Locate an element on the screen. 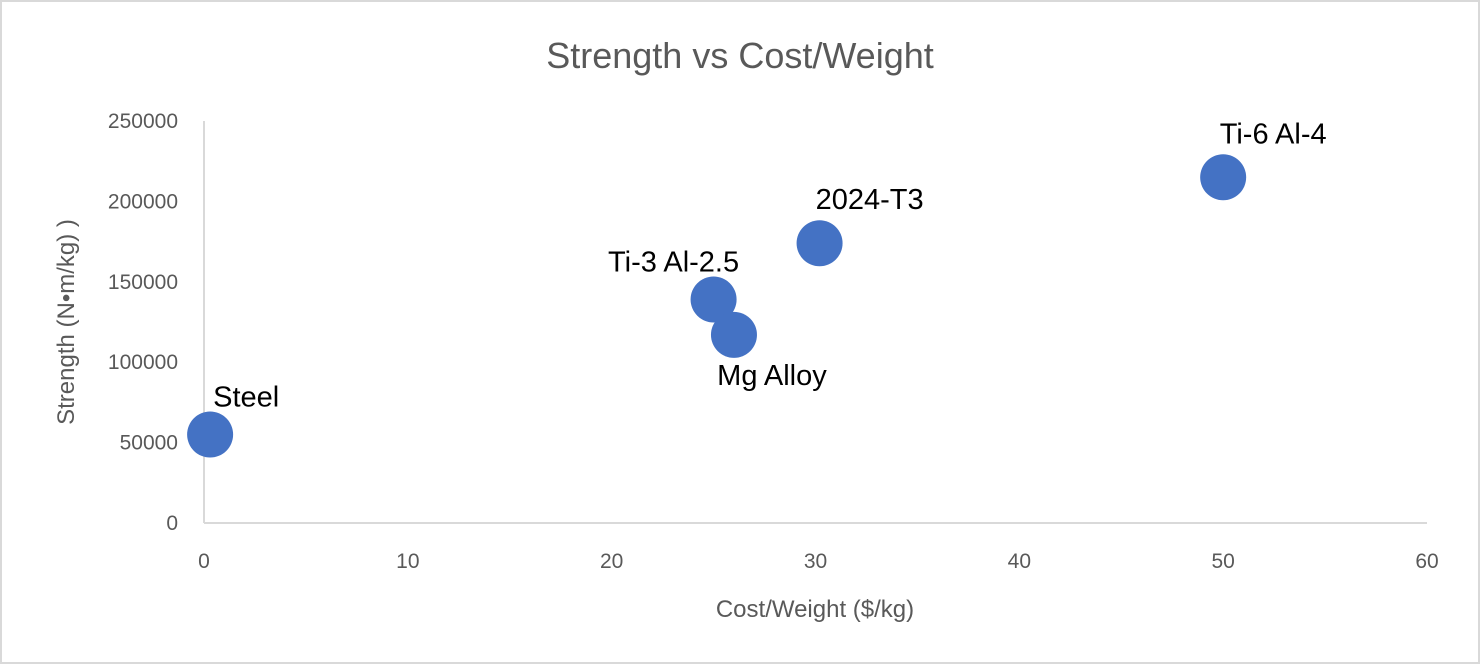 The width and height of the screenshot is (1480, 664). y-axis-title: Strength (N•m/kg) ) is located at coordinates (66, 322).